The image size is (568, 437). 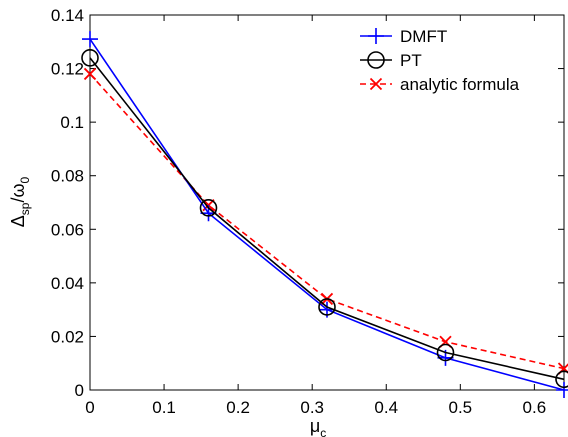 What do you see at coordinates (376, 36) in the screenshot?
I see `legend-marker-dmft` at bounding box center [376, 36].